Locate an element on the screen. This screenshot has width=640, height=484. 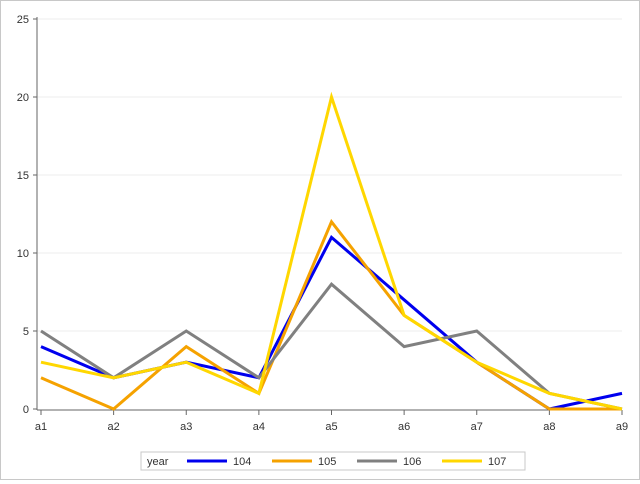
legend-title: year is located at coordinates (158, 462).